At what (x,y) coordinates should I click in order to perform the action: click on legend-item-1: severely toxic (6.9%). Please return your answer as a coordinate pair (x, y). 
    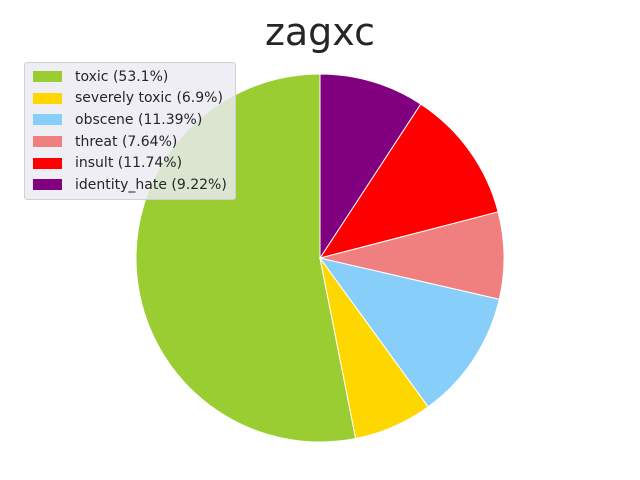
    Looking at the image, I should click on (130, 99).